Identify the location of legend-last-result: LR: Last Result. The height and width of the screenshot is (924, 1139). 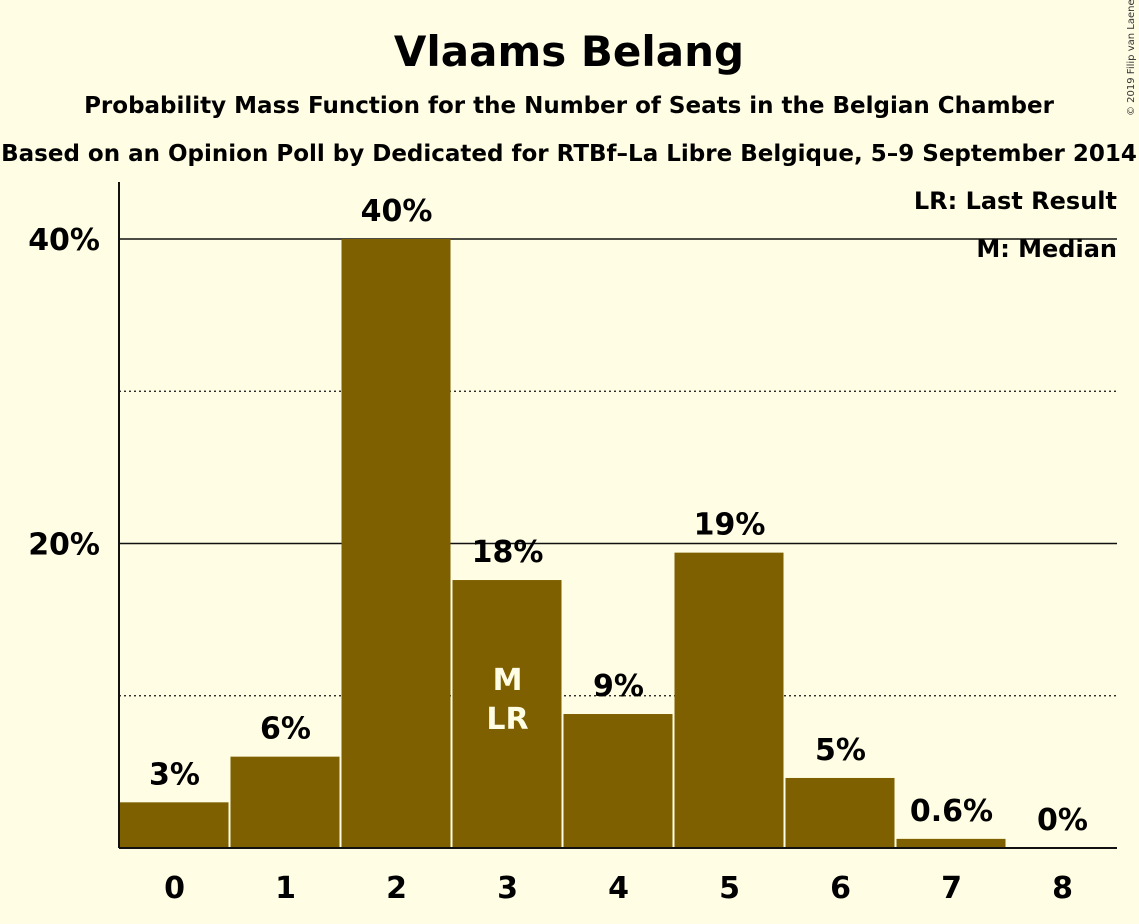
(1015, 201).